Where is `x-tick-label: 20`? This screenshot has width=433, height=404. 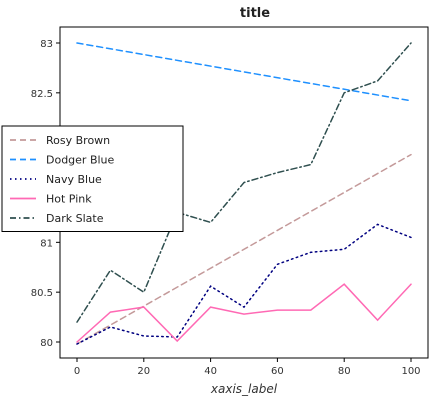 x-tick-label: 20 is located at coordinates (143, 371).